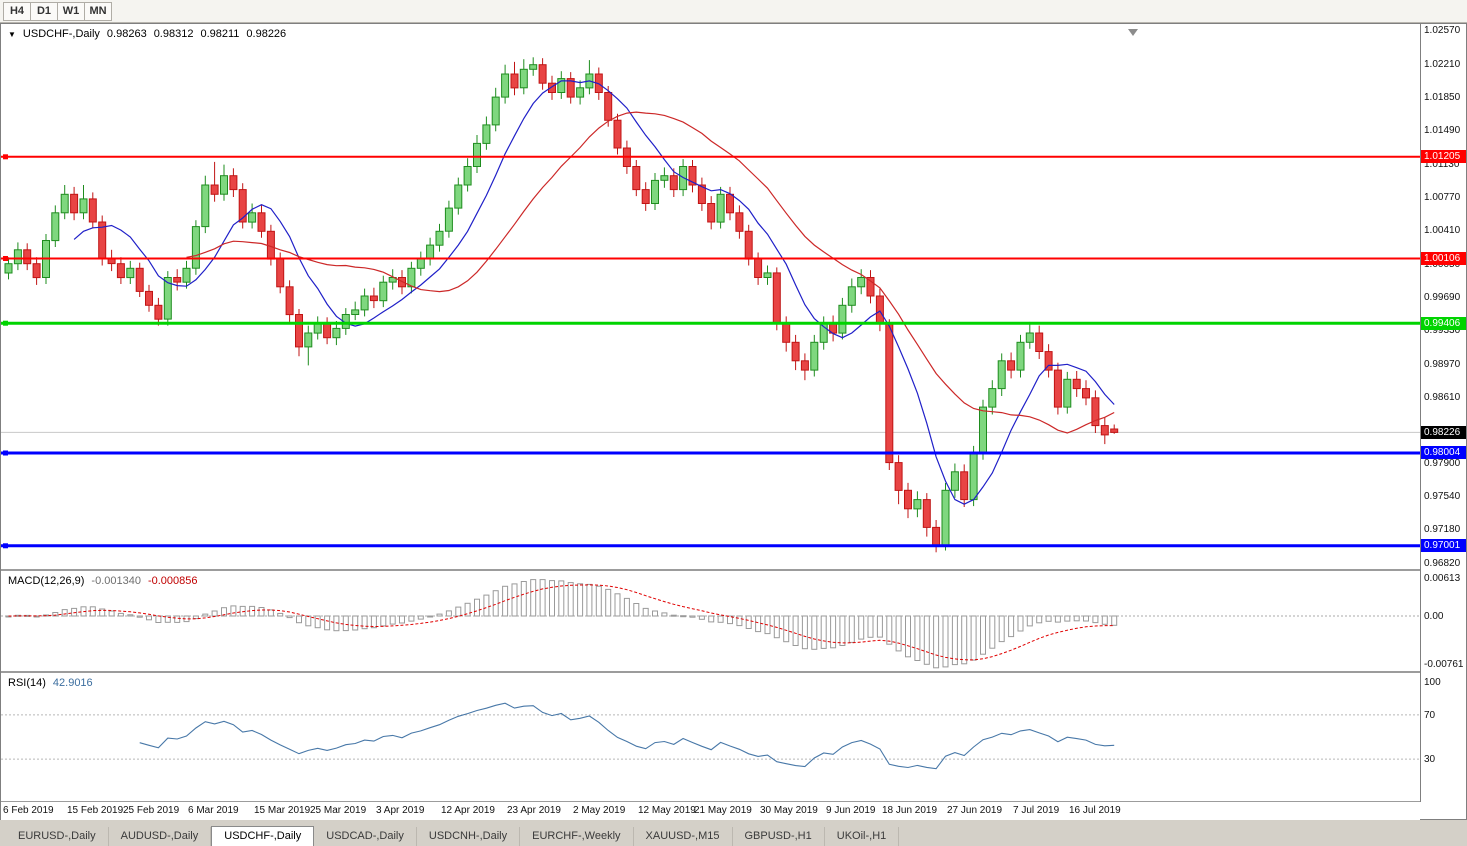 Image resolution: width=1467 pixels, height=846 pixels. Describe the element at coordinates (46, 581) in the screenshot. I see `macd-indicator-name: MACD(12,26,9)` at that location.